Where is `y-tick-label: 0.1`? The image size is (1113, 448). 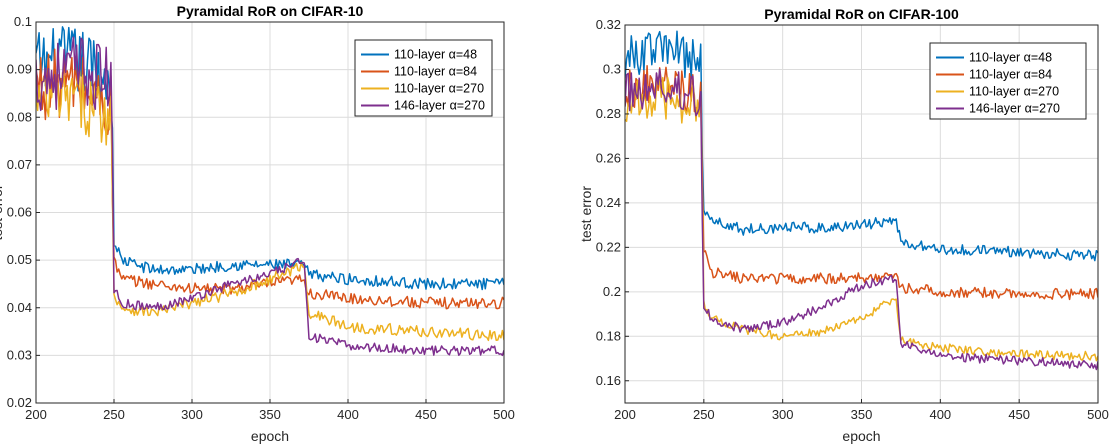
y-tick-label: 0.1 is located at coordinates (23, 21).